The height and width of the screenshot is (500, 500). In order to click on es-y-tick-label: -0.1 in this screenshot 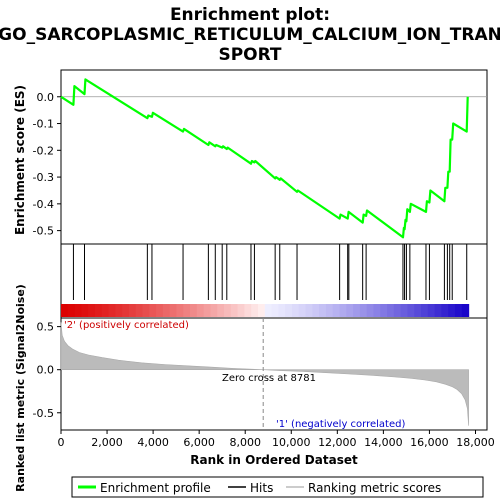, I will do `click(43, 124)`.